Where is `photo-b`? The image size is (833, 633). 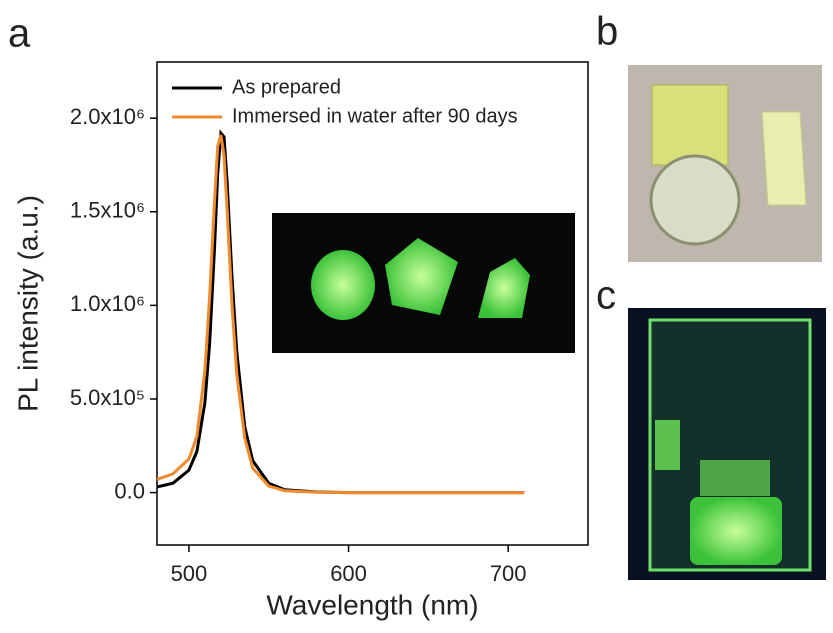
photo-b is located at coordinates (725, 163).